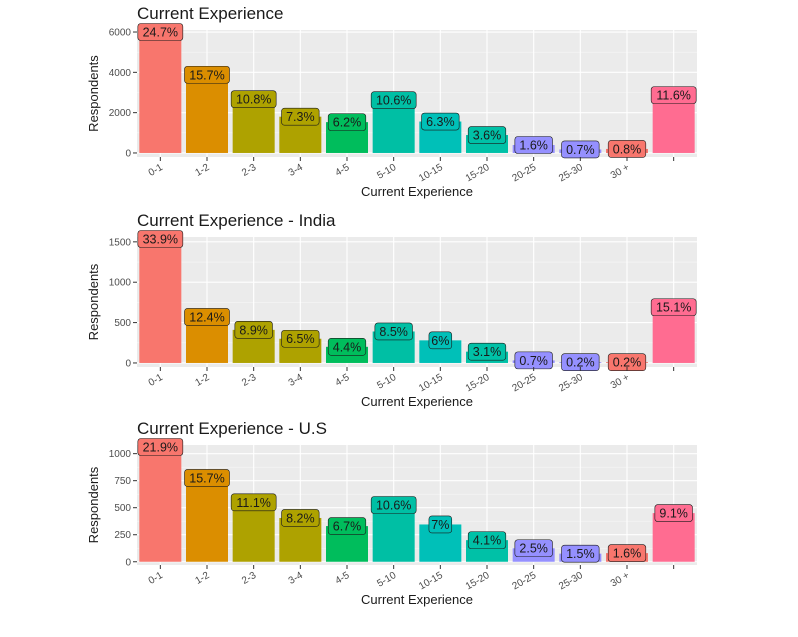  Describe the element at coordinates (673, 514) in the screenshot. I see `value-label: 9.1%` at that location.